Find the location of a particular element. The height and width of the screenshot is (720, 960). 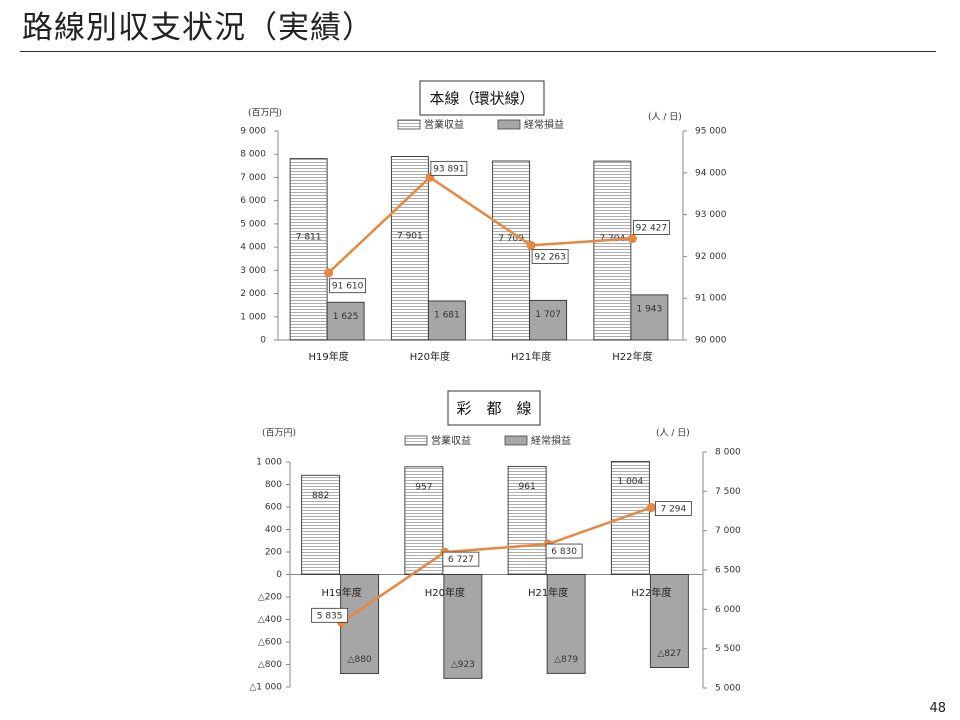

chart2-revenue-value-label: 961 is located at coordinates (527, 487).